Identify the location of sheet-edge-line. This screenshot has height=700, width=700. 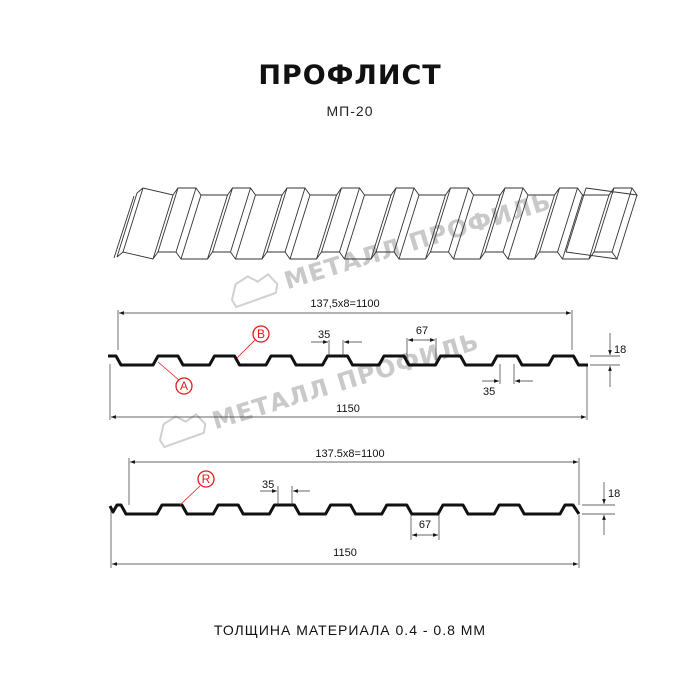
(124, 227).